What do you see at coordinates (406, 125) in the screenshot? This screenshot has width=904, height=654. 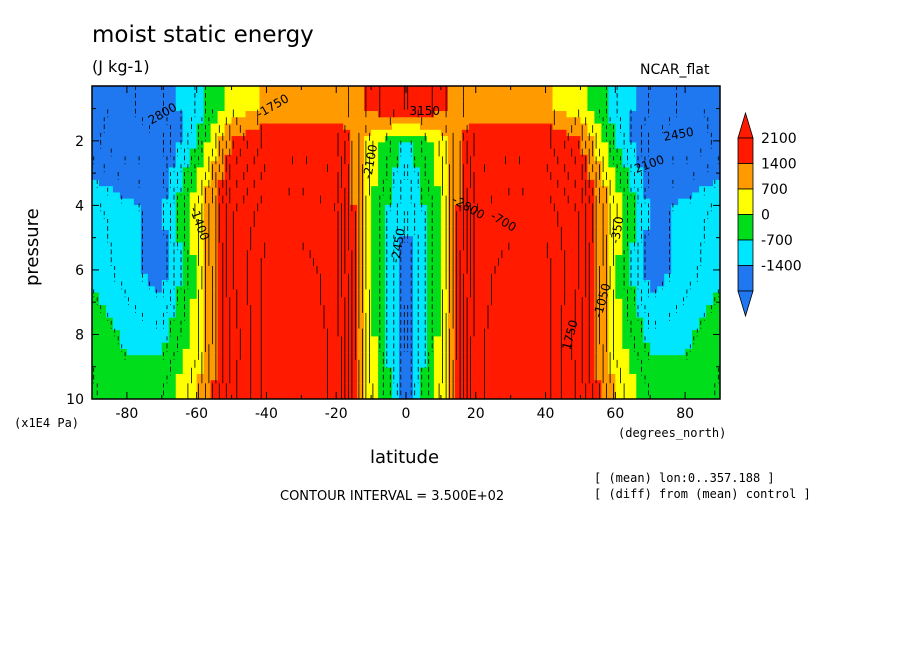 I see `contour-line` at bounding box center [406, 125].